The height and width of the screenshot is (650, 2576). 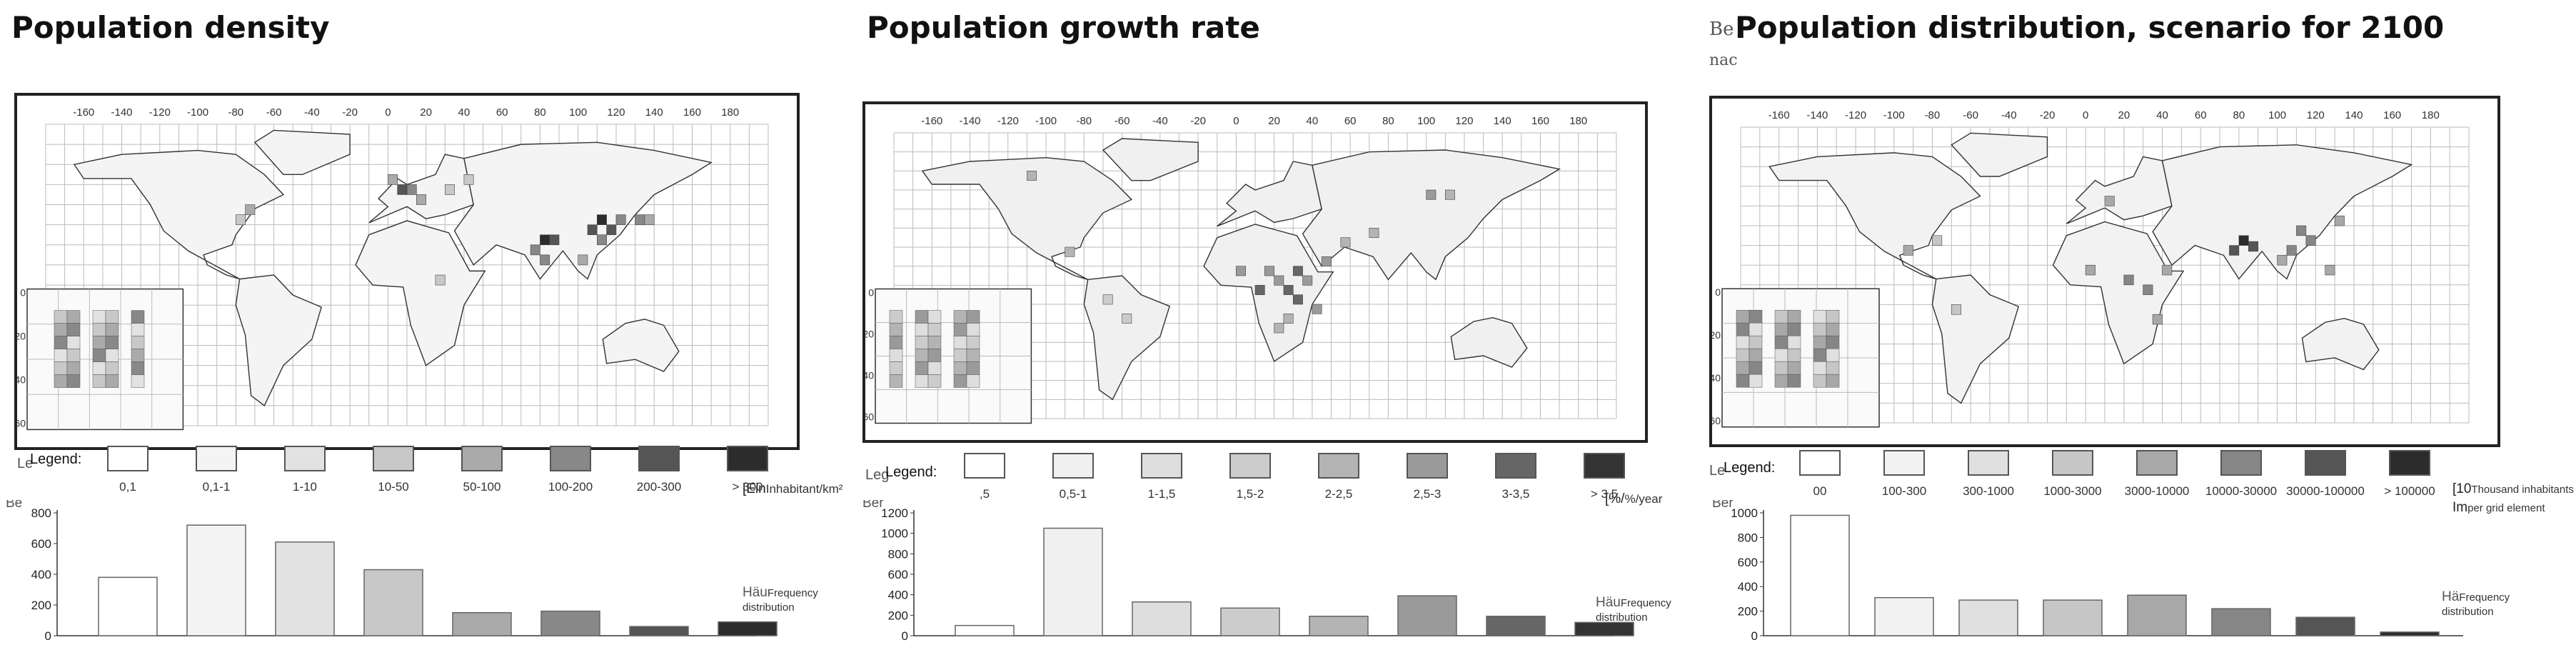 What do you see at coordinates (170, 27) in the screenshot?
I see `chart-title: Population density` at bounding box center [170, 27].